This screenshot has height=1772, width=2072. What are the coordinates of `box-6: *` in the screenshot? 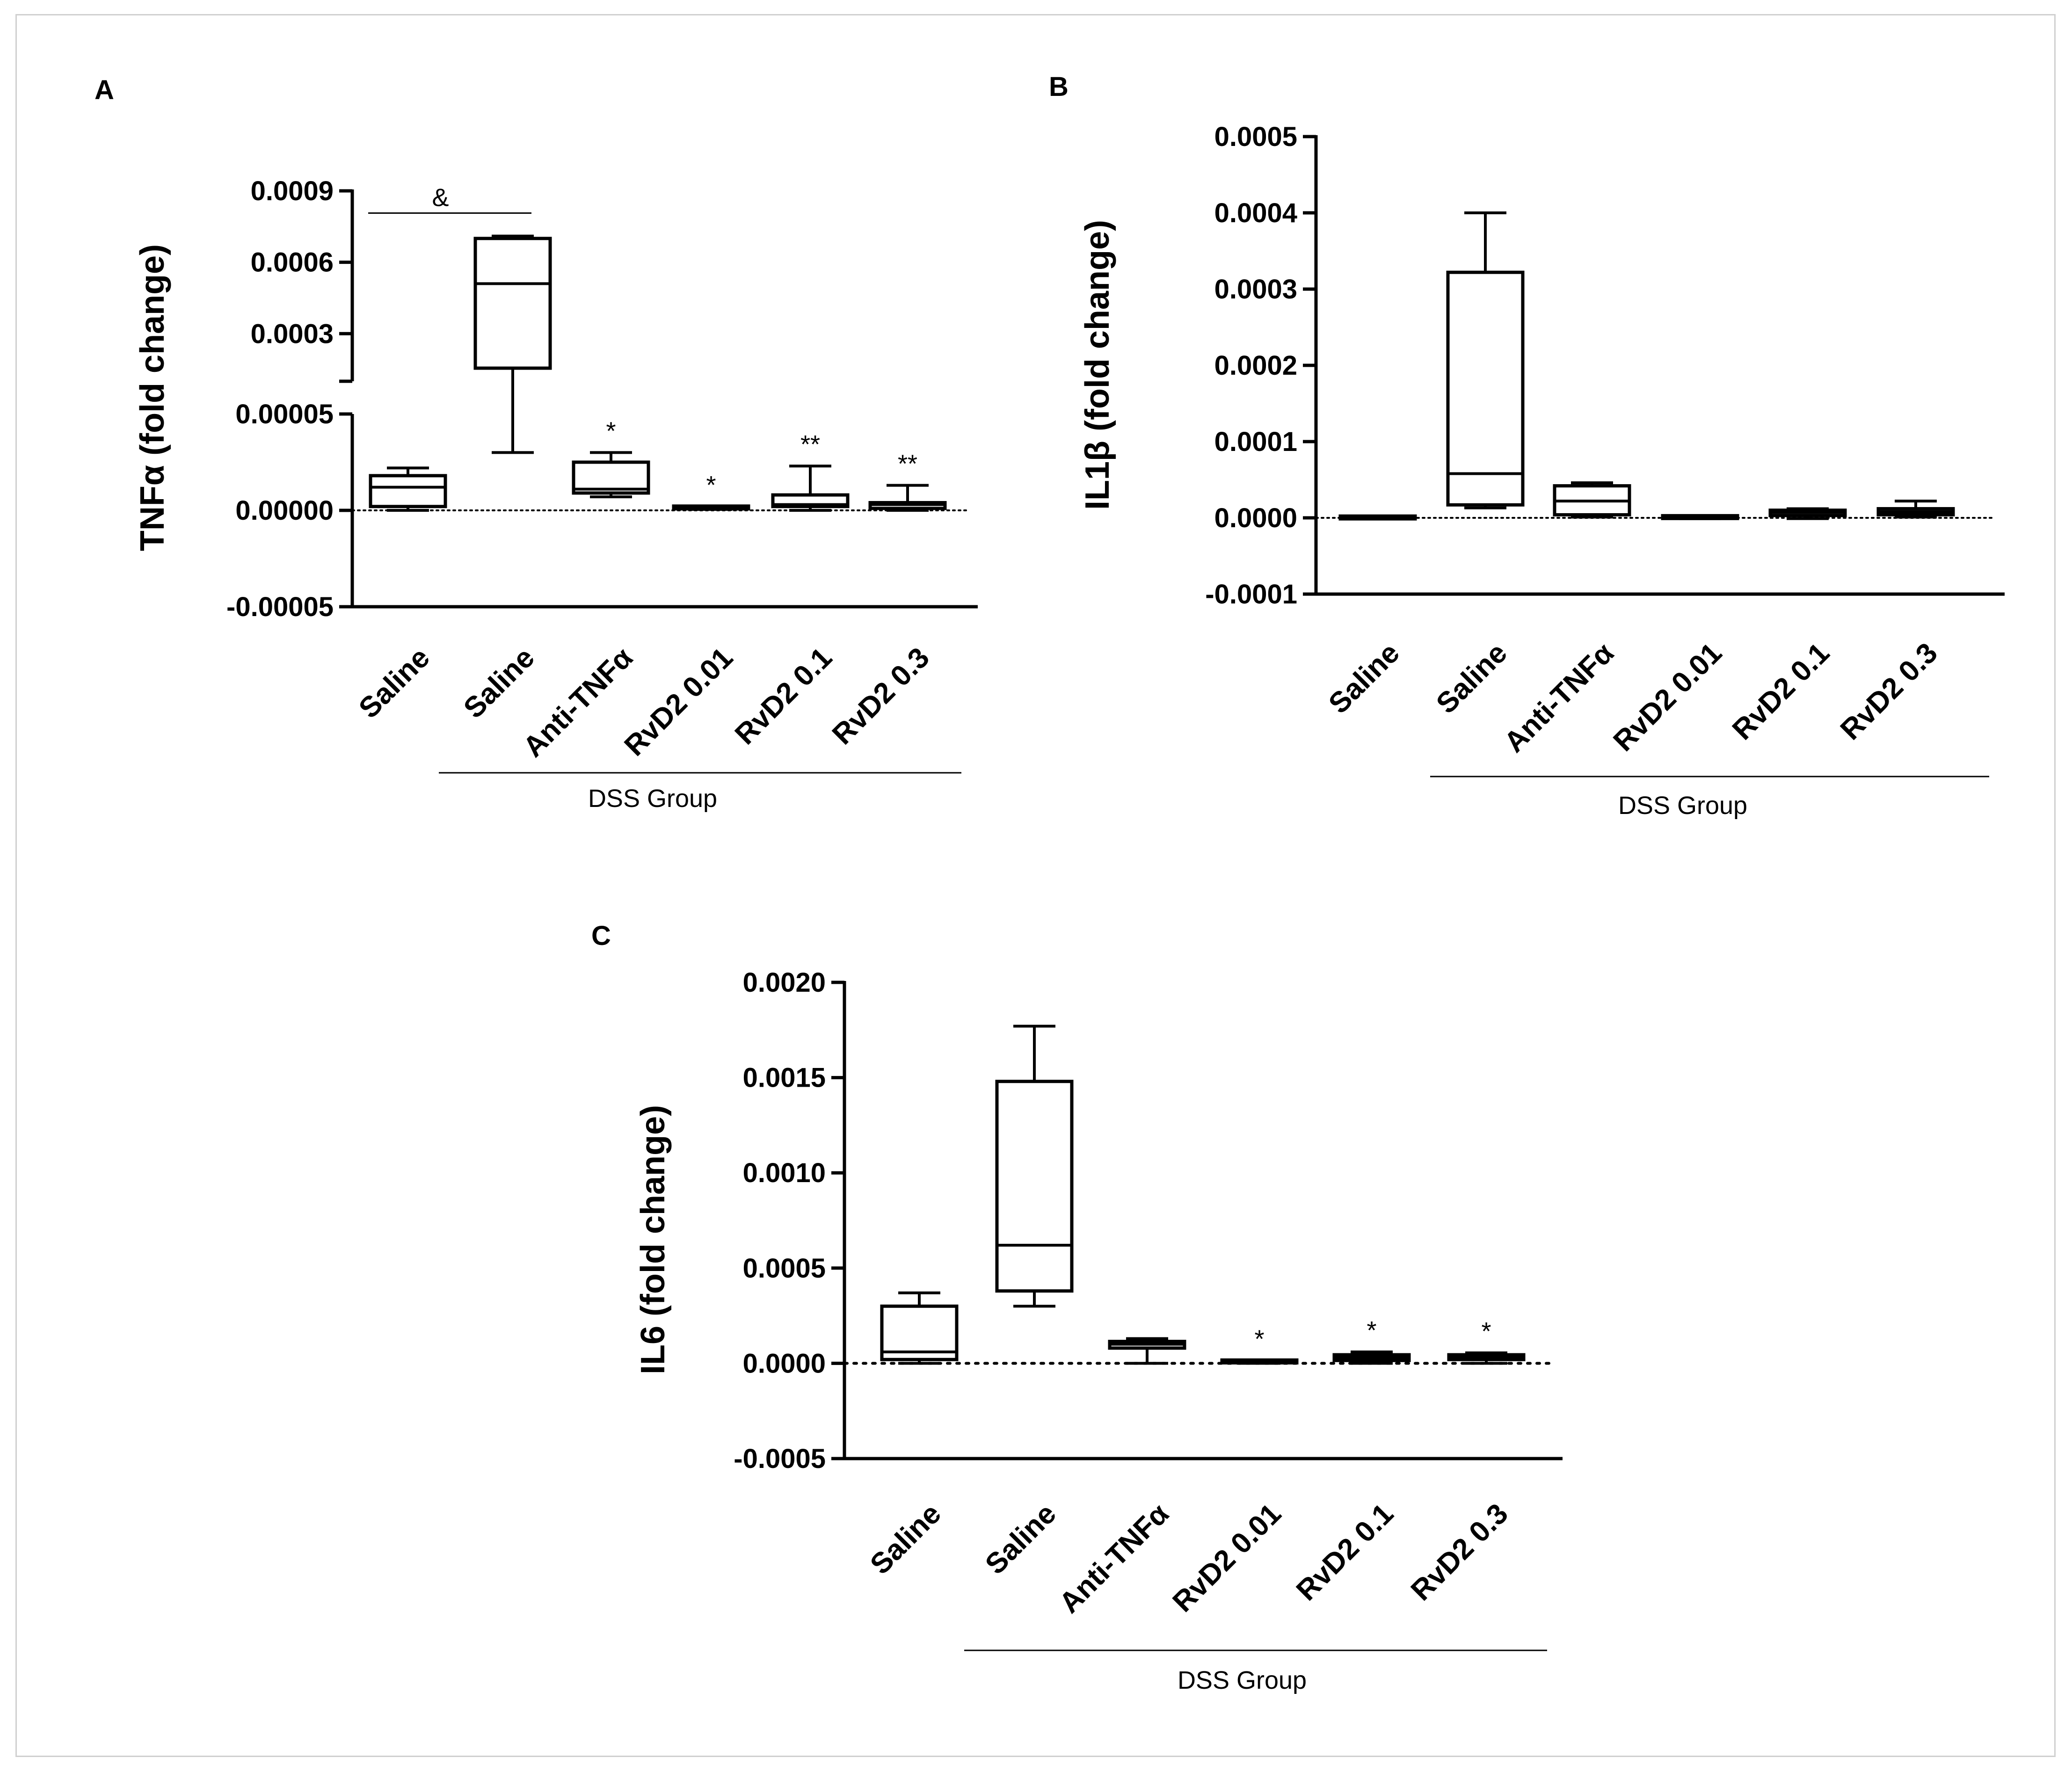 It's located at (1486, 1341).